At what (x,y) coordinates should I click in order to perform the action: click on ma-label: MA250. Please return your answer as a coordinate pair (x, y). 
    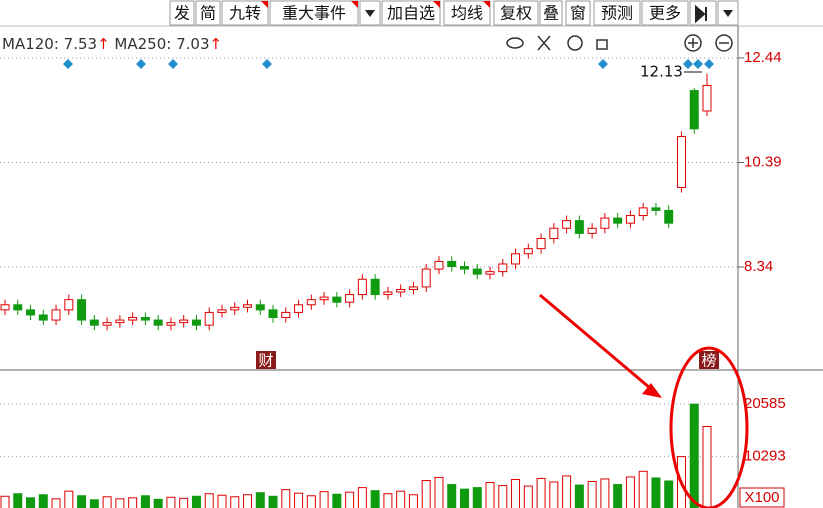
    Looking at the image, I should click on (140, 44).